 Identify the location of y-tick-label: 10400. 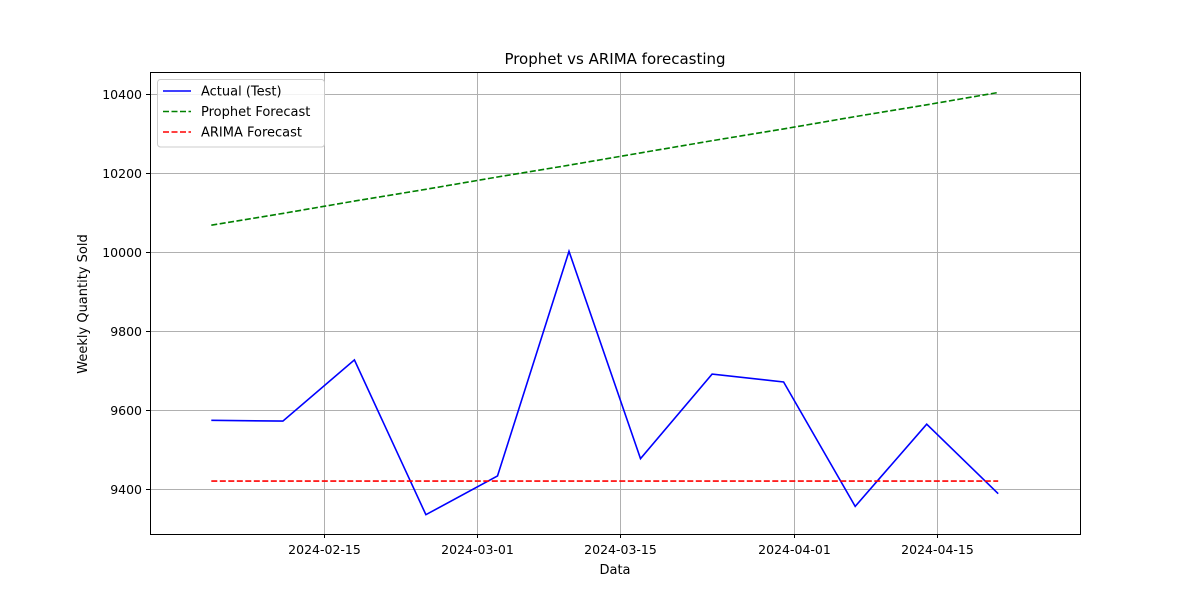
(122, 94).